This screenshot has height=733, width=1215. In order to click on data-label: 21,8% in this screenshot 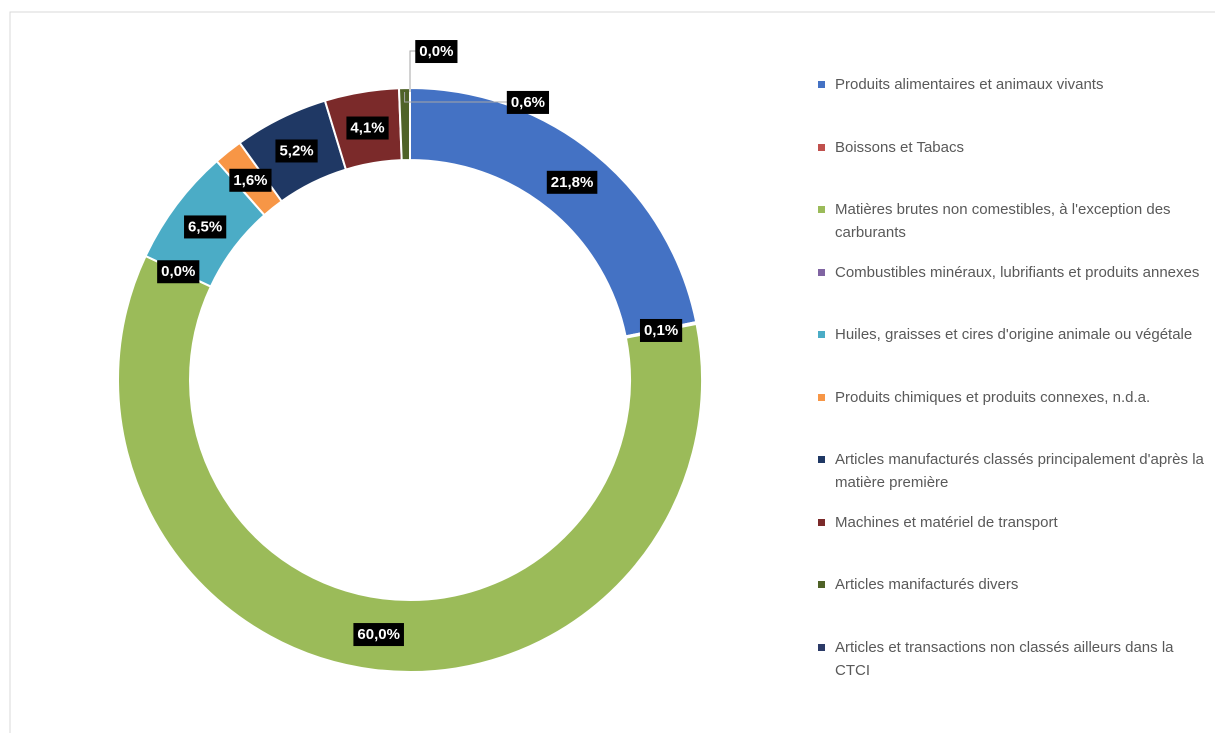, I will do `click(572, 182)`.